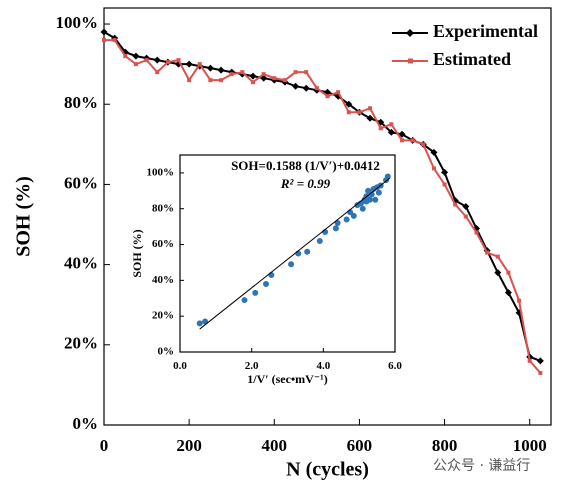  Describe the element at coordinates (252, 366) in the screenshot. I see `x-tick-label: 2.0` at that location.